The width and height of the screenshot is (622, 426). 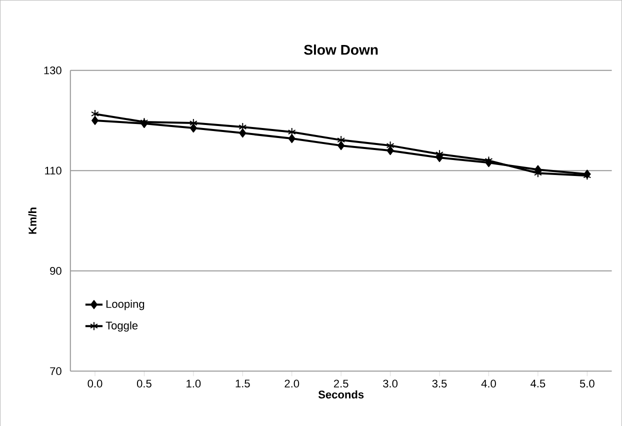 I want to click on x-tick-label: 3.5, so click(x=439, y=383).